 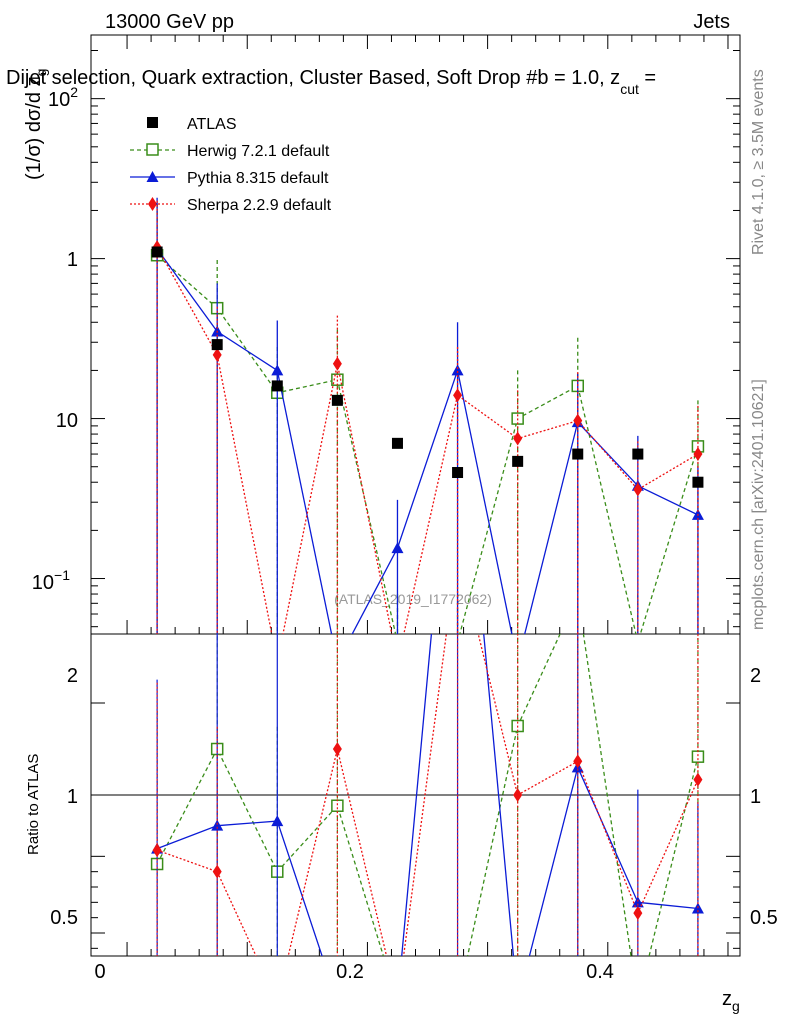 What do you see at coordinates (258, 178) in the screenshot?
I see `legend-label-pythia: Pythia 8.315 default` at bounding box center [258, 178].